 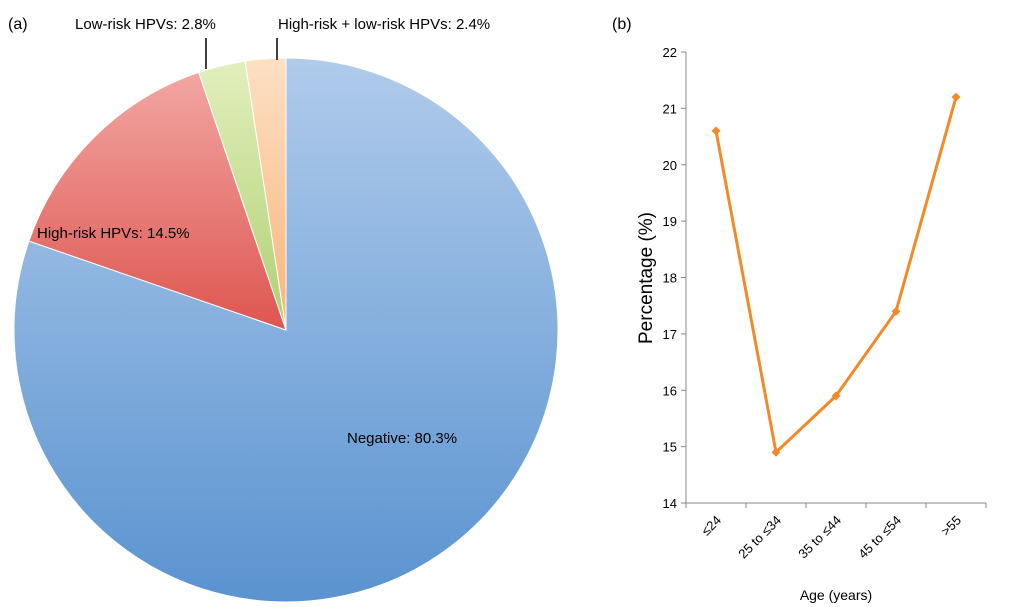 What do you see at coordinates (113, 233) in the screenshot?
I see `slice-label-high-risk: High-risk HPVs: 14.5%` at bounding box center [113, 233].